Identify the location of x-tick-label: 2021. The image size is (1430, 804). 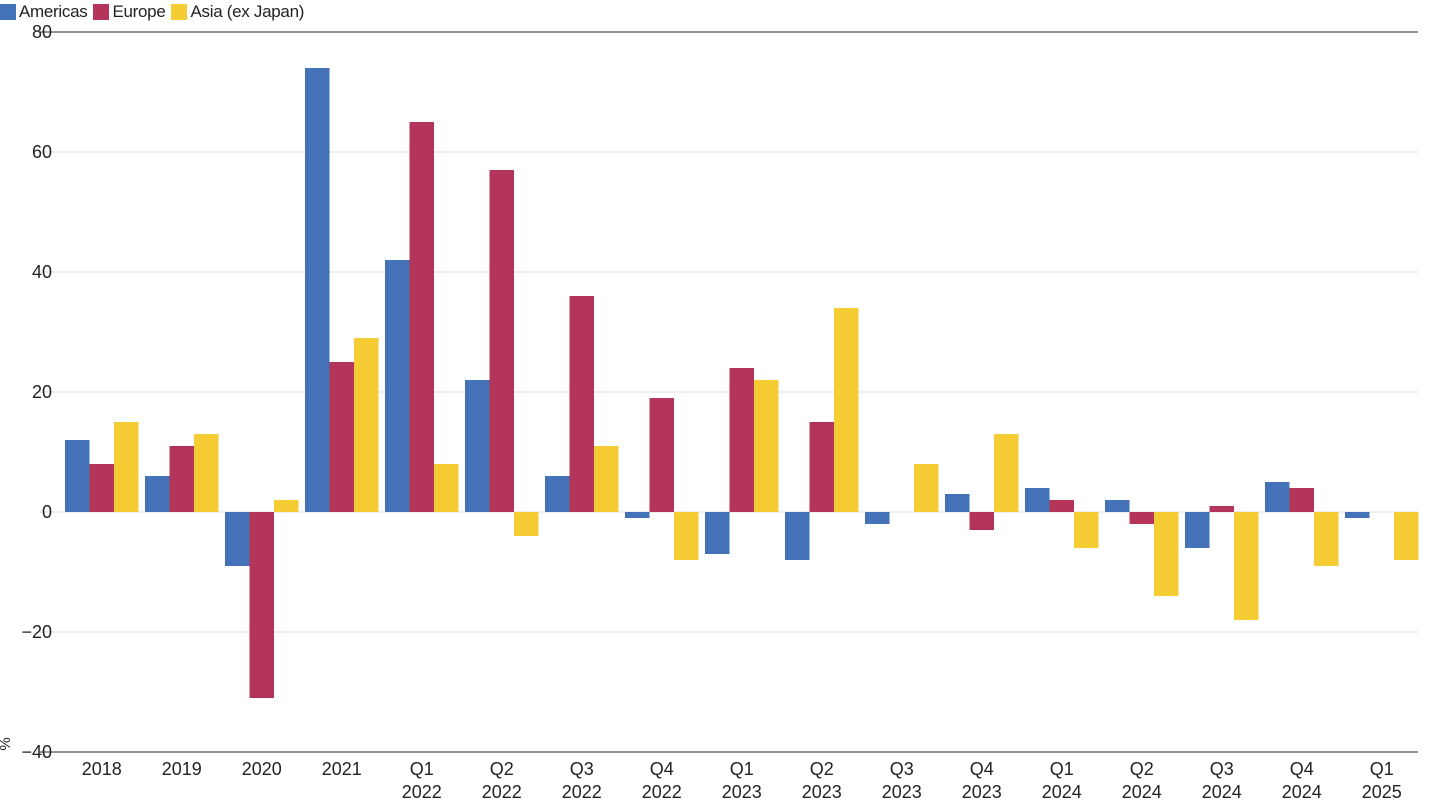
(342, 769).